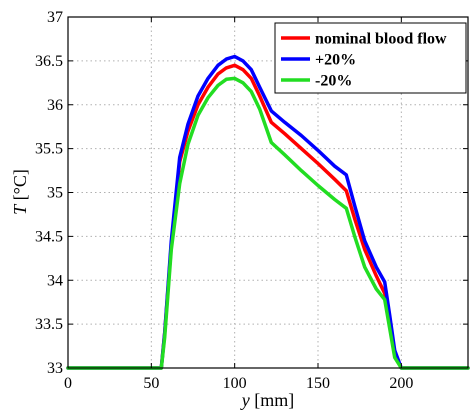  What do you see at coordinates (55, 368) in the screenshot?
I see `y-tick-label: 33` at bounding box center [55, 368].